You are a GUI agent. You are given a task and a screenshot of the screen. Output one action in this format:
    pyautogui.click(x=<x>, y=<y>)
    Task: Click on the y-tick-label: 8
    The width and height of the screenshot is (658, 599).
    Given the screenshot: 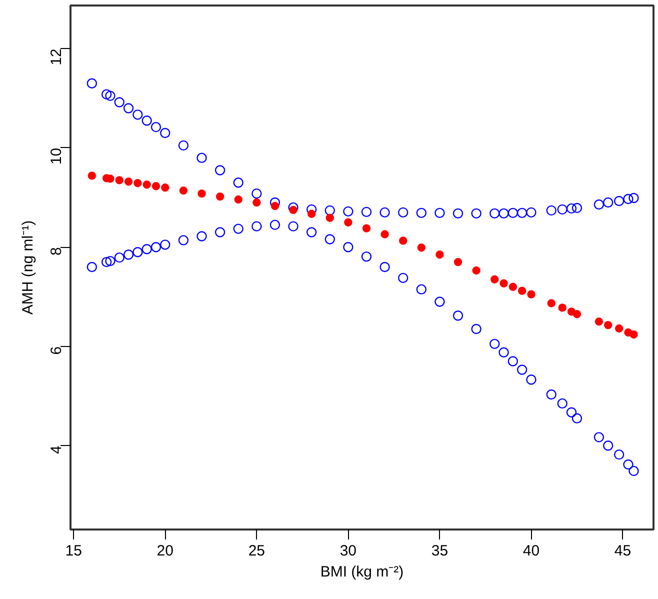 What is the action you would take?
    pyautogui.click(x=56, y=251)
    